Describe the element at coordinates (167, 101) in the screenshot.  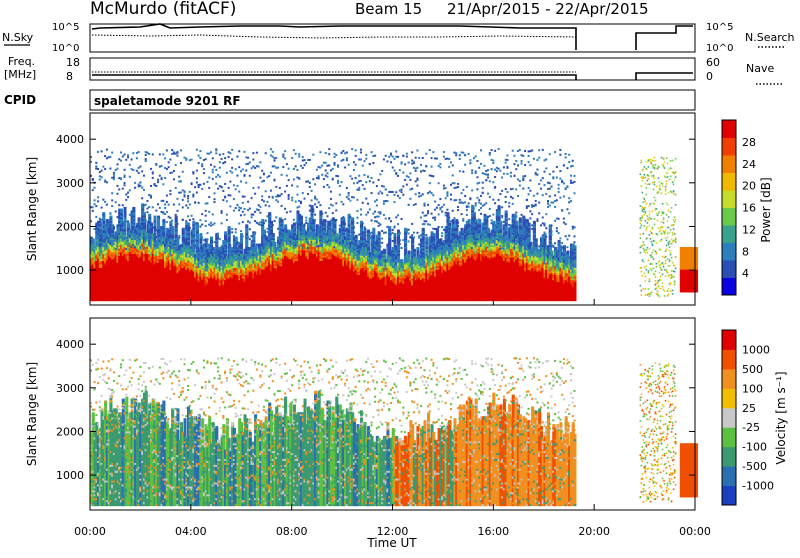
I see `cpid-value: spaletamode 9201 RF` at that location.